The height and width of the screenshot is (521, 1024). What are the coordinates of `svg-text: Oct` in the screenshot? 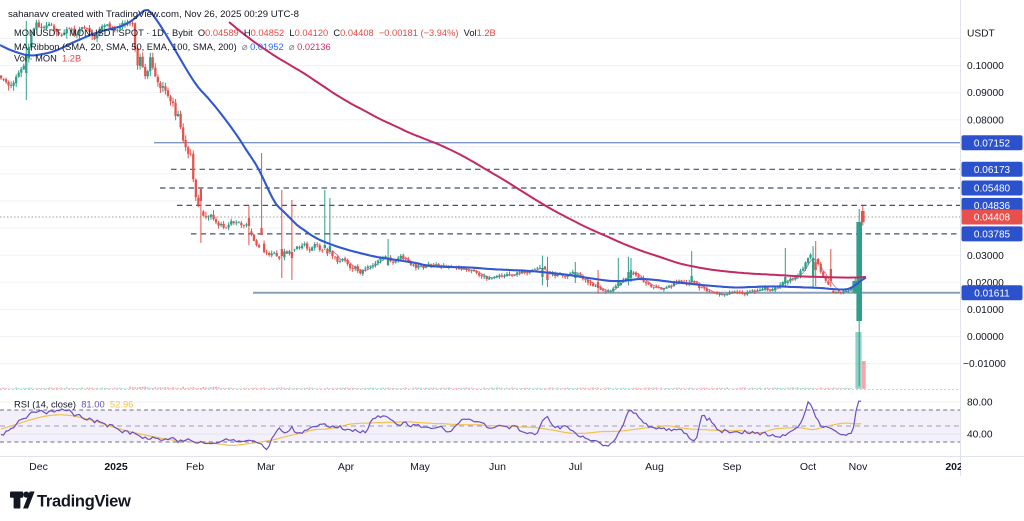 It's located at (808, 467).